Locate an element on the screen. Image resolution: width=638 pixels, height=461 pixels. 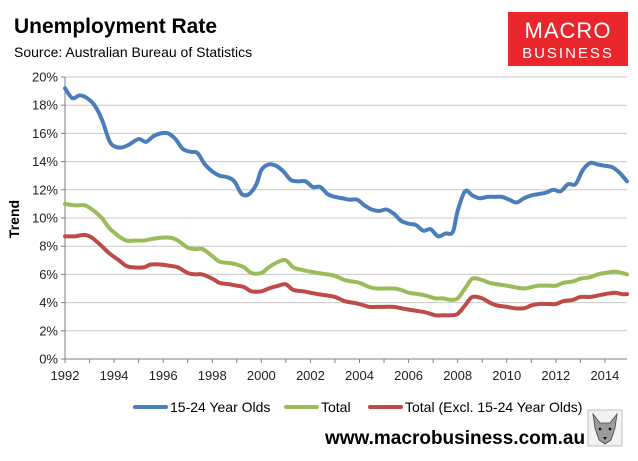
x-tick-label: 1994 is located at coordinates (114, 375).